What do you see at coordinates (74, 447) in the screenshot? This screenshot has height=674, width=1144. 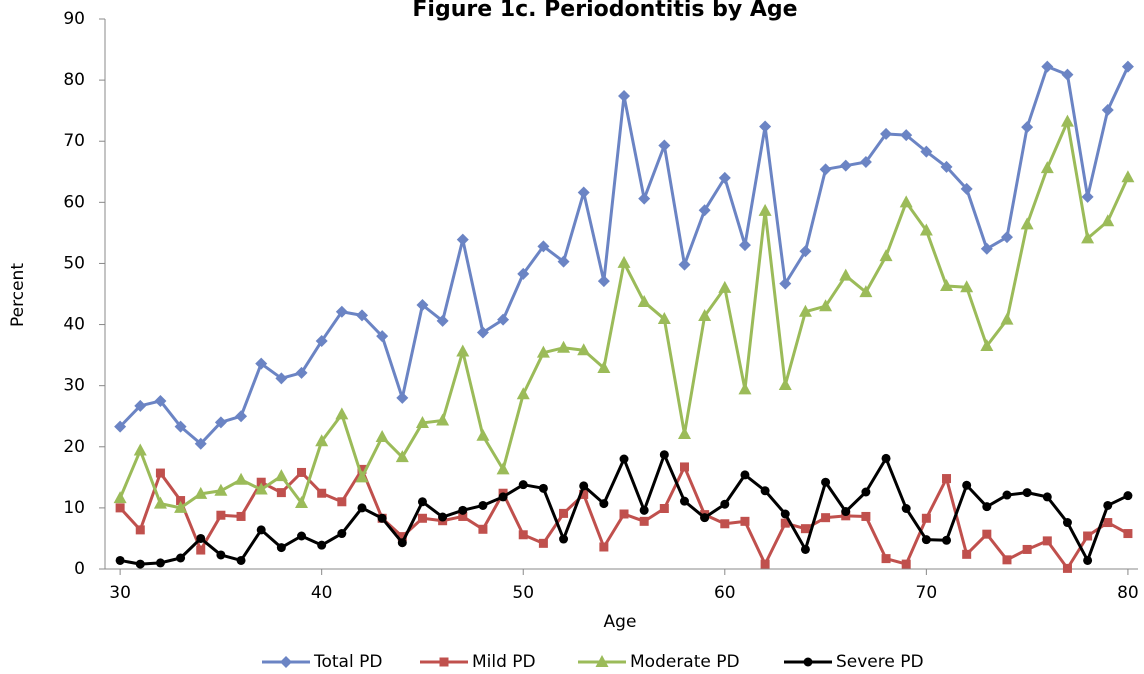 I see `y-tick-label: 20` at bounding box center [74, 447].